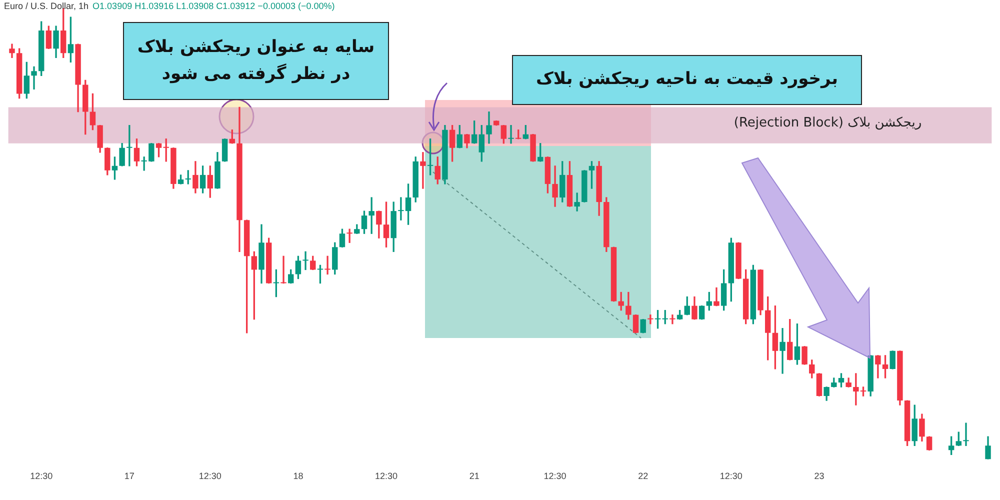 This screenshot has height=500, width=1000. What do you see at coordinates (819, 476) in the screenshot?
I see `x-tick-label: 23` at bounding box center [819, 476].